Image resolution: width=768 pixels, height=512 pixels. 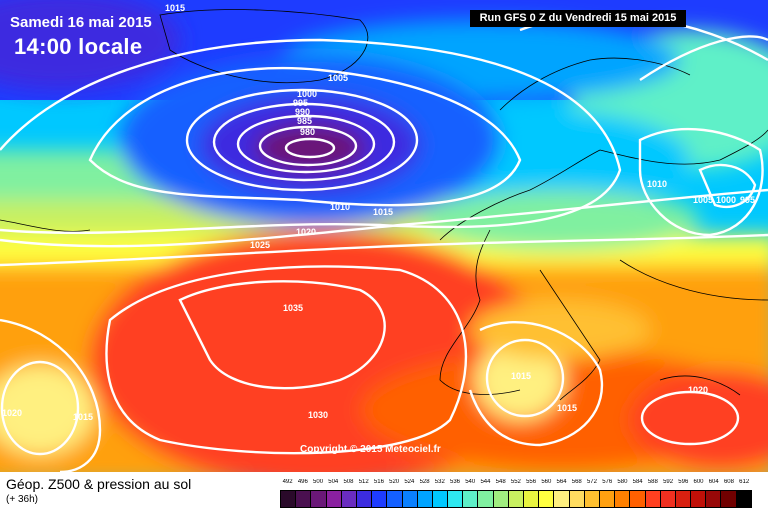 What do you see at coordinates (713, 482) in the screenshot?
I see `scale-value-label: 604` at bounding box center [713, 482].